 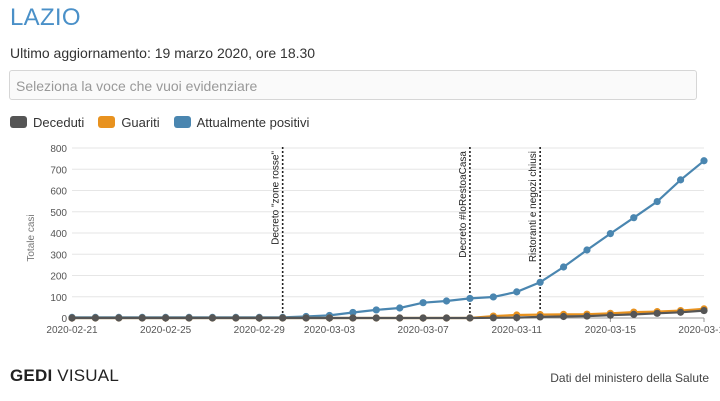 I want to click on legend-swatch-deceduti, so click(x=18, y=122).